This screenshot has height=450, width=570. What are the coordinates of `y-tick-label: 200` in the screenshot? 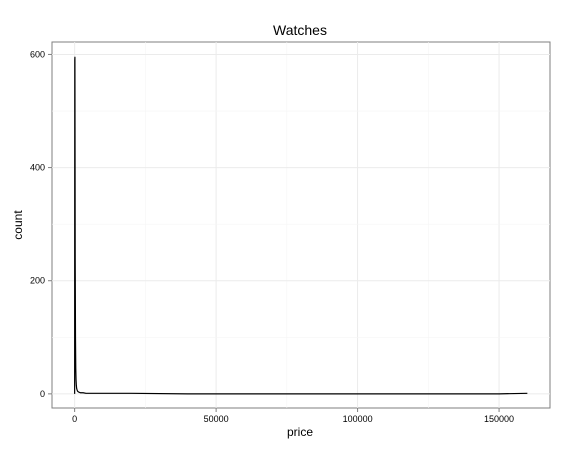 It's located at (37, 281).